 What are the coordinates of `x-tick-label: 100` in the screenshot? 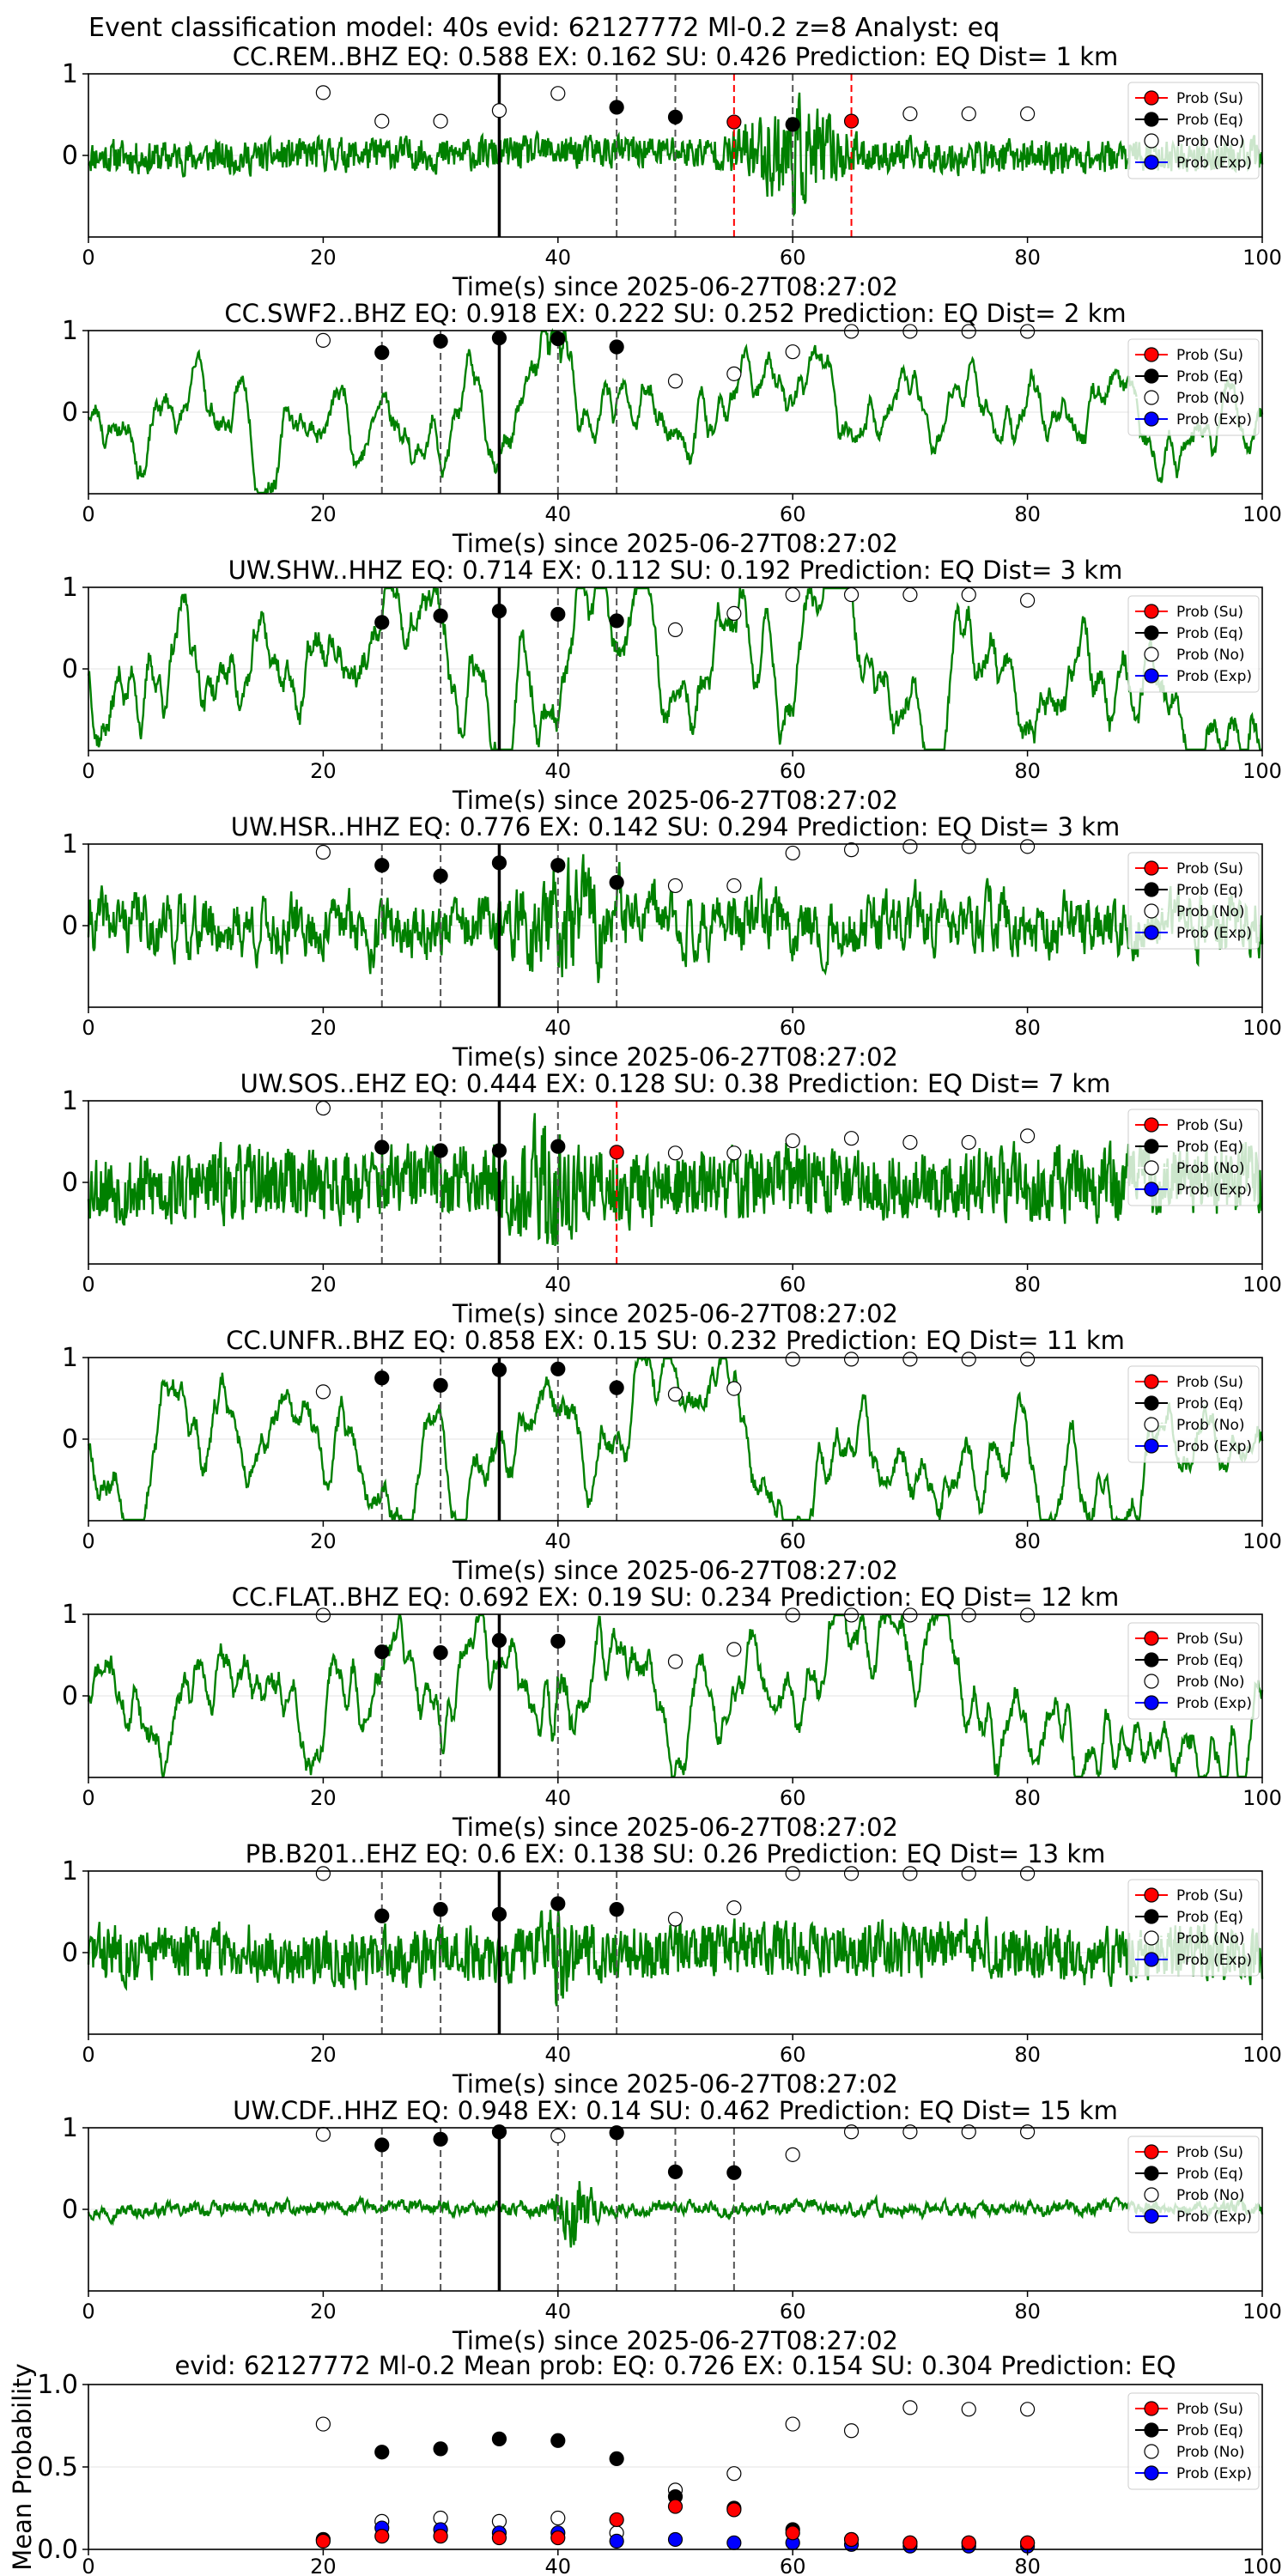 It's located at (1262, 1541).